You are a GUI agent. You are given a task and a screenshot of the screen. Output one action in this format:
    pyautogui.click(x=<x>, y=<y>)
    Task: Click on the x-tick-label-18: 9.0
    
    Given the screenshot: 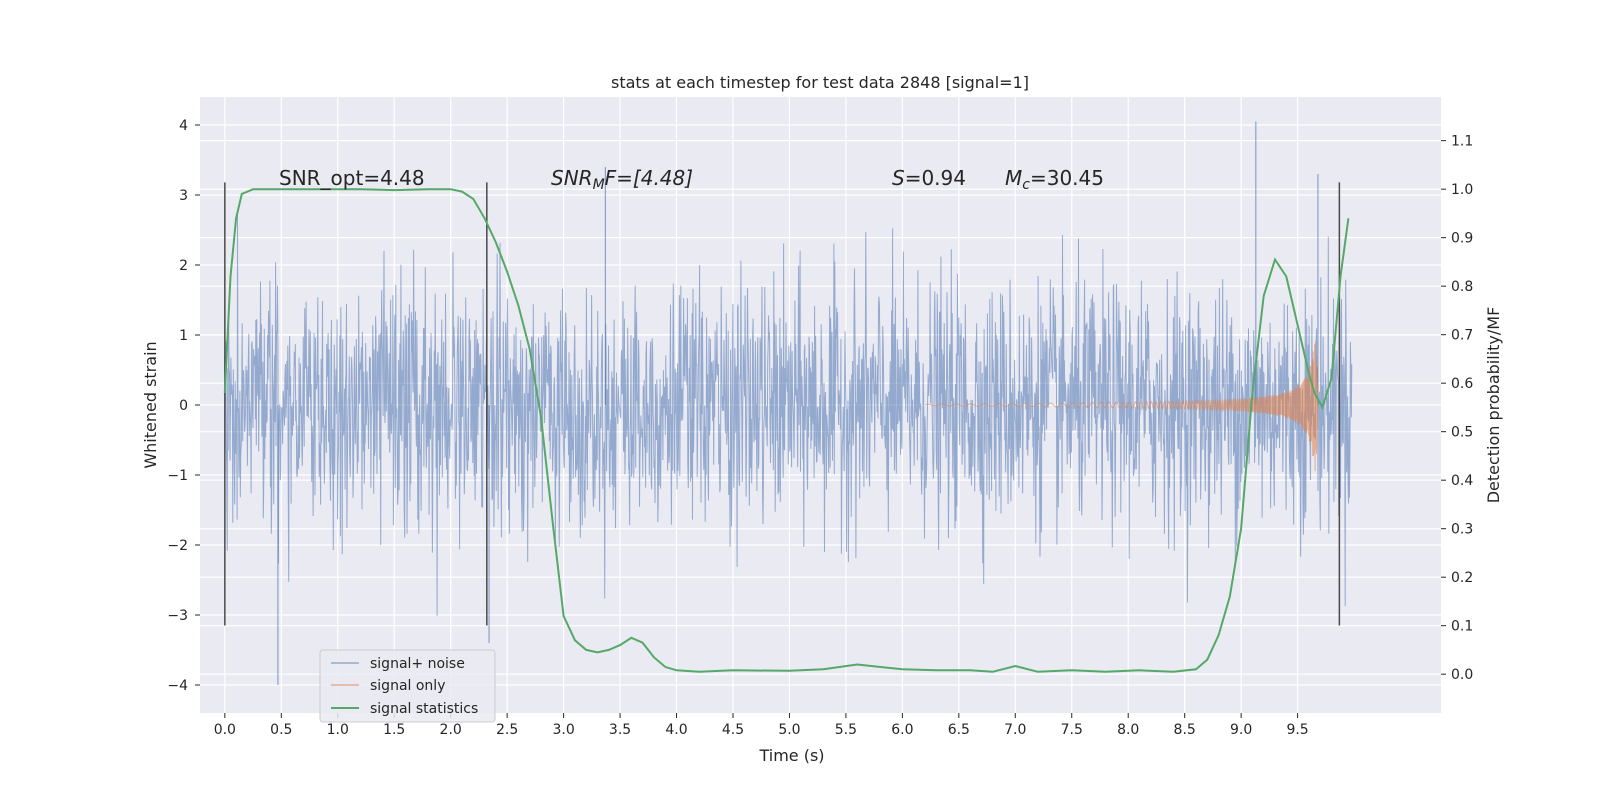 What is the action you would take?
    pyautogui.click(x=1241, y=730)
    